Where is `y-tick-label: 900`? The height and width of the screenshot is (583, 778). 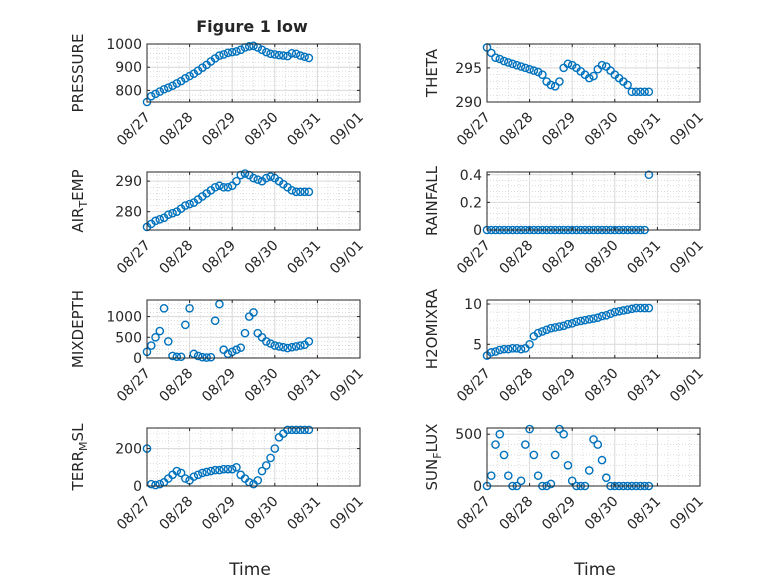 y-tick-label: 900 is located at coordinates (128, 68).